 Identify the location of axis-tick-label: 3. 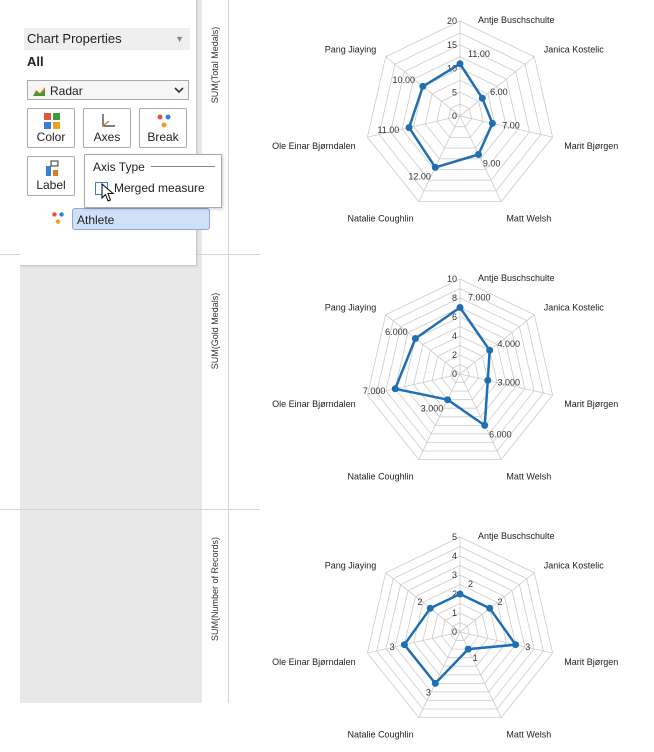
(454, 575).